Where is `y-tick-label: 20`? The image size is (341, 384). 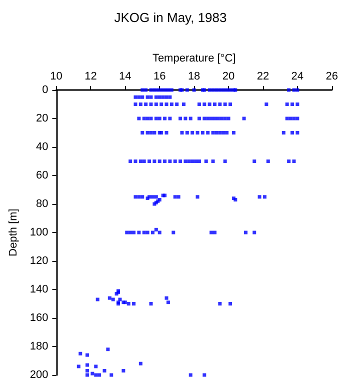
y-tick-label: 20 is located at coordinates (42, 118).